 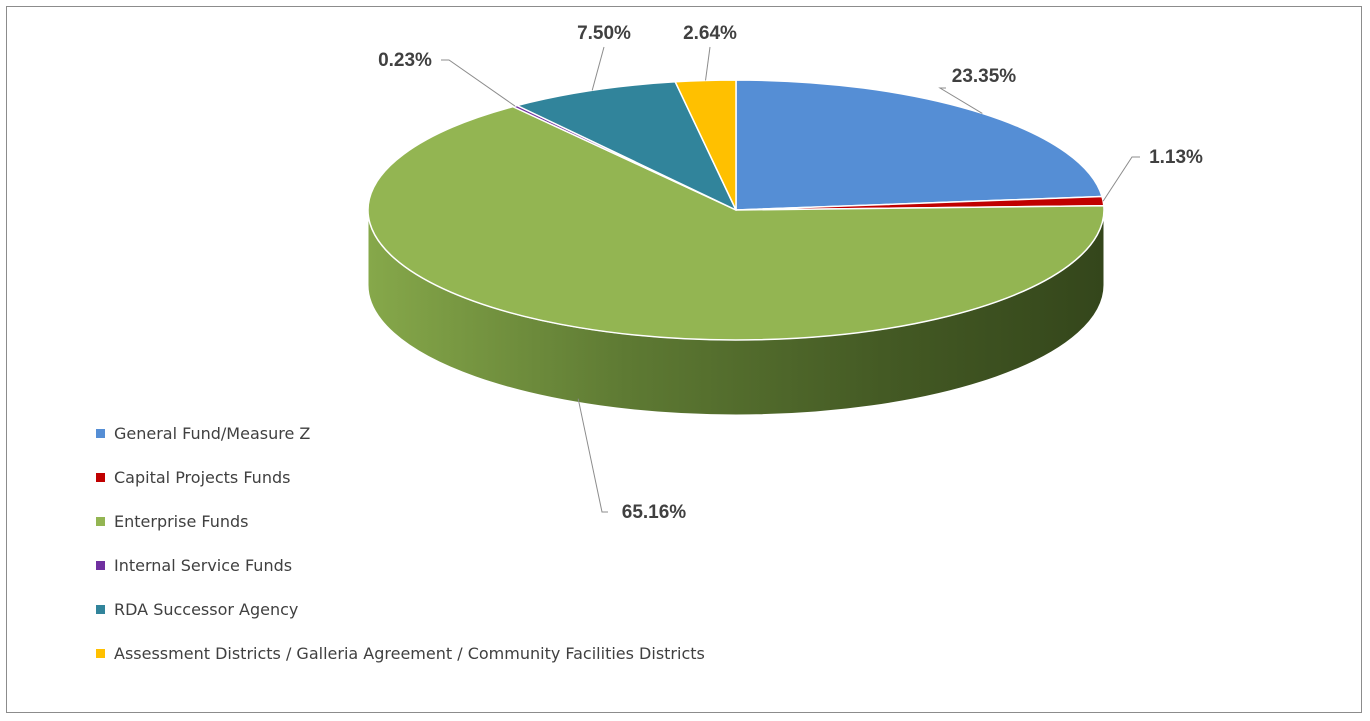 What do you see at coordinates (604, 33) in the screenshot?
I see `data-label-rda-successor-agency: 7.50%` at bounding box center [604, 33].